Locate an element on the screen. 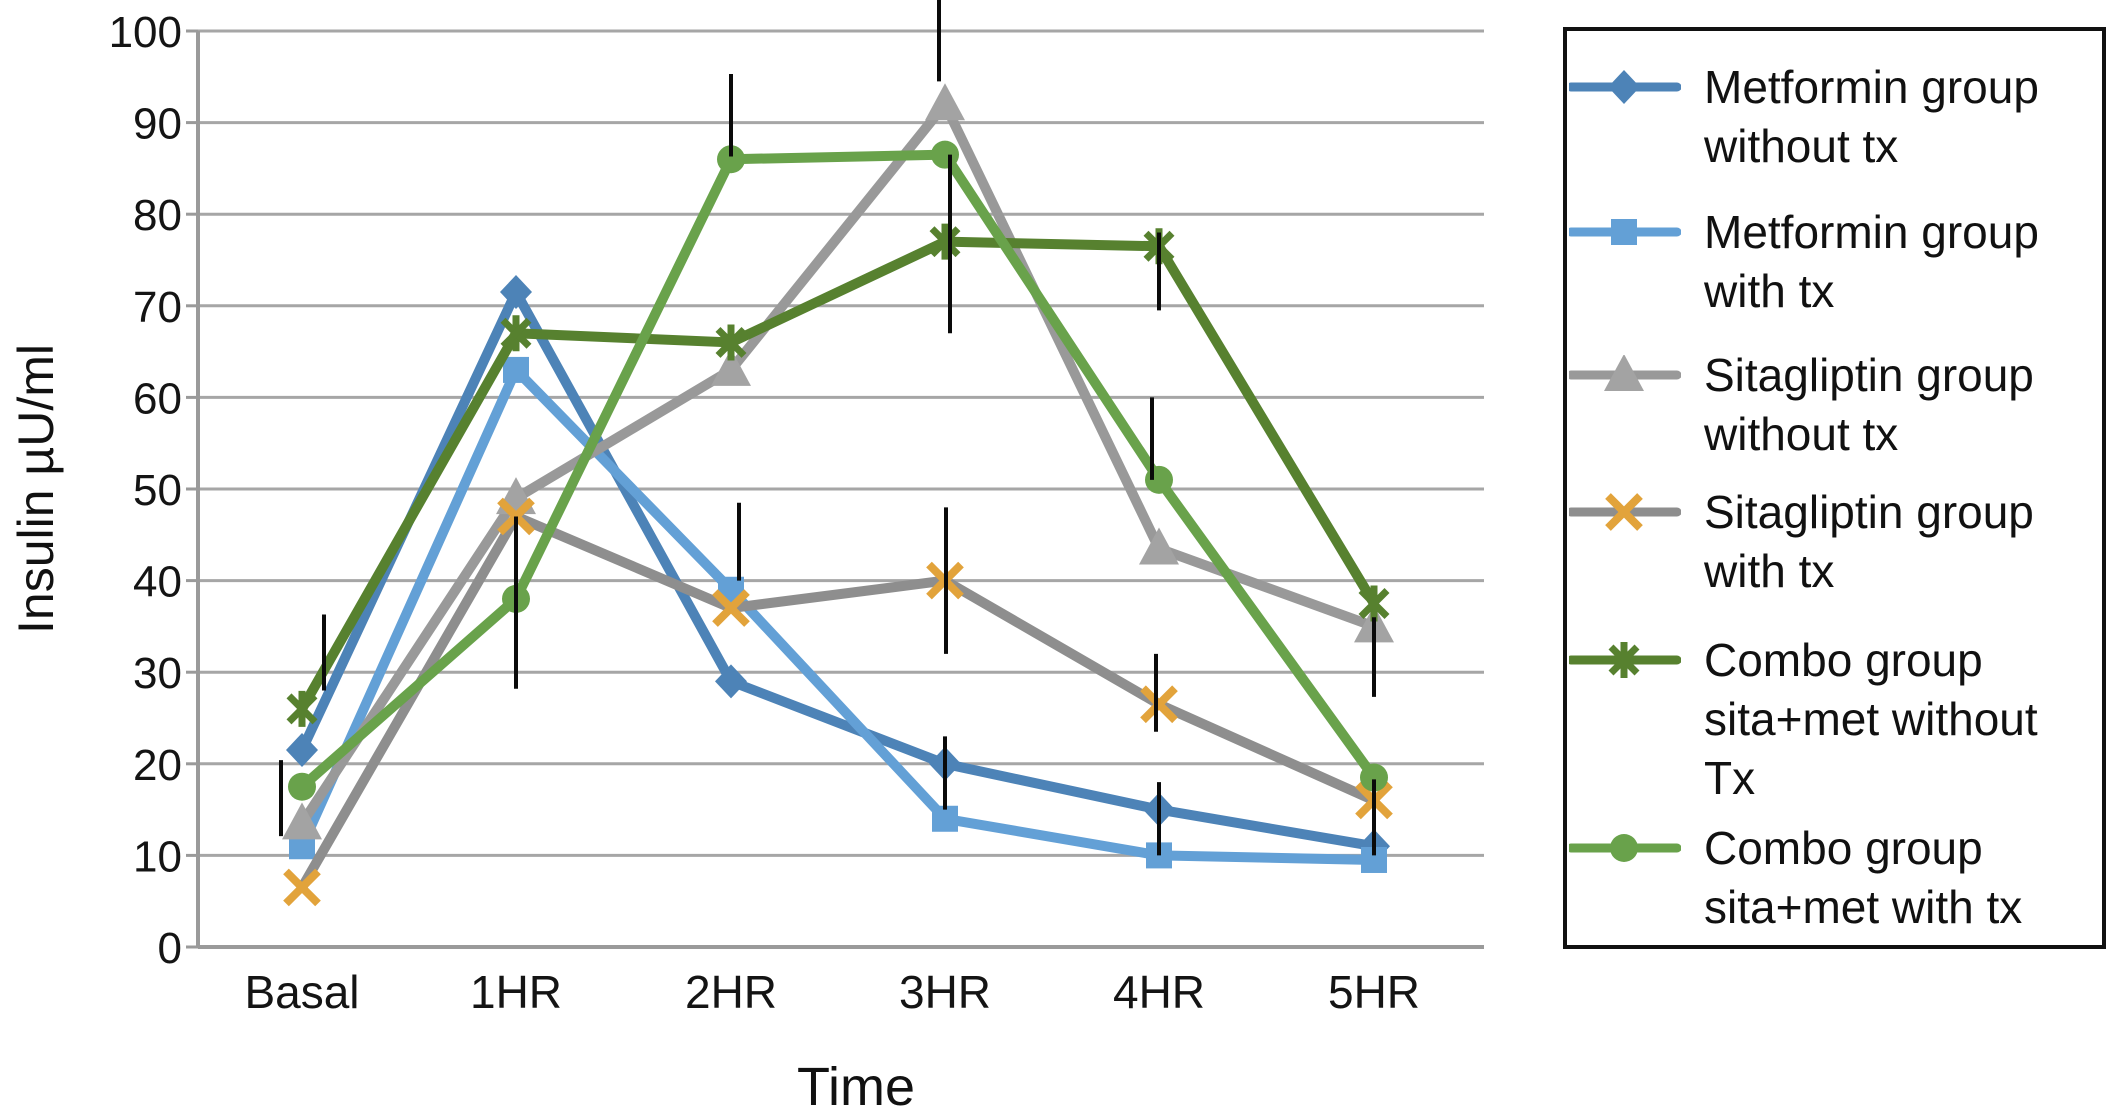 This screenshot has width=2121, height=1119. x-category-label-4HR: 4HR is located at coordinates (1159, 992).